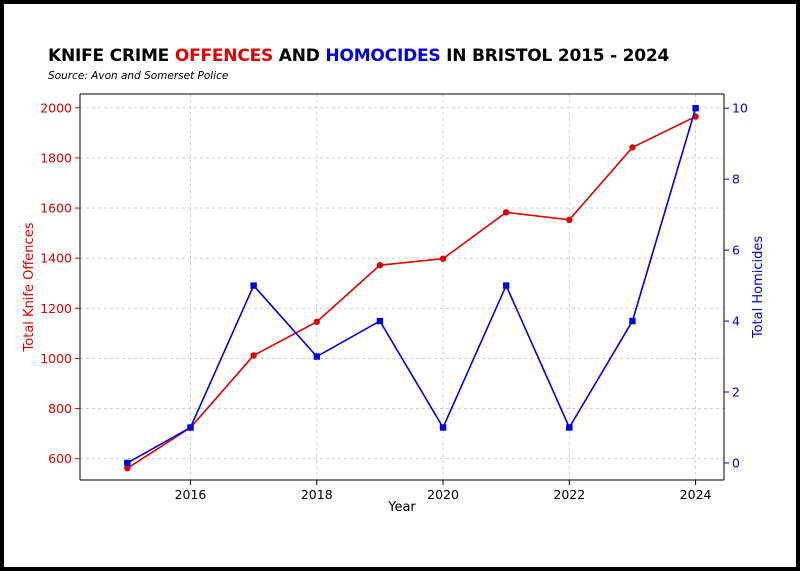  What do you see at coordinates (190, 427) in the screenshot?
I see `point-homicides-2016` at bounding box center [190, 427].